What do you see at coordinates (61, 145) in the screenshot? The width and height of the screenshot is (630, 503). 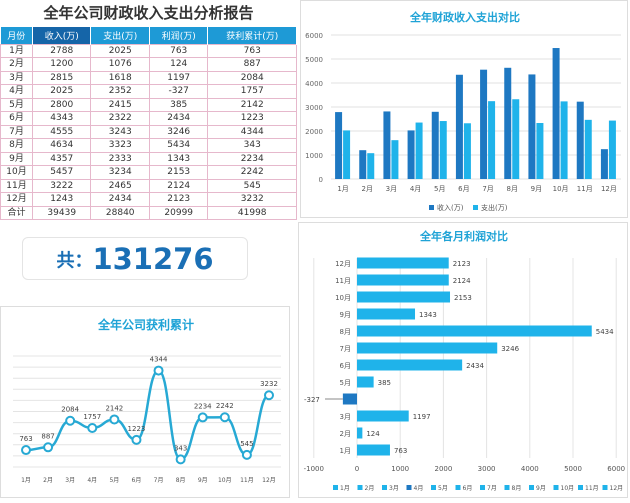 I see `table-cell: 4634` at bounding box center [61, 145].